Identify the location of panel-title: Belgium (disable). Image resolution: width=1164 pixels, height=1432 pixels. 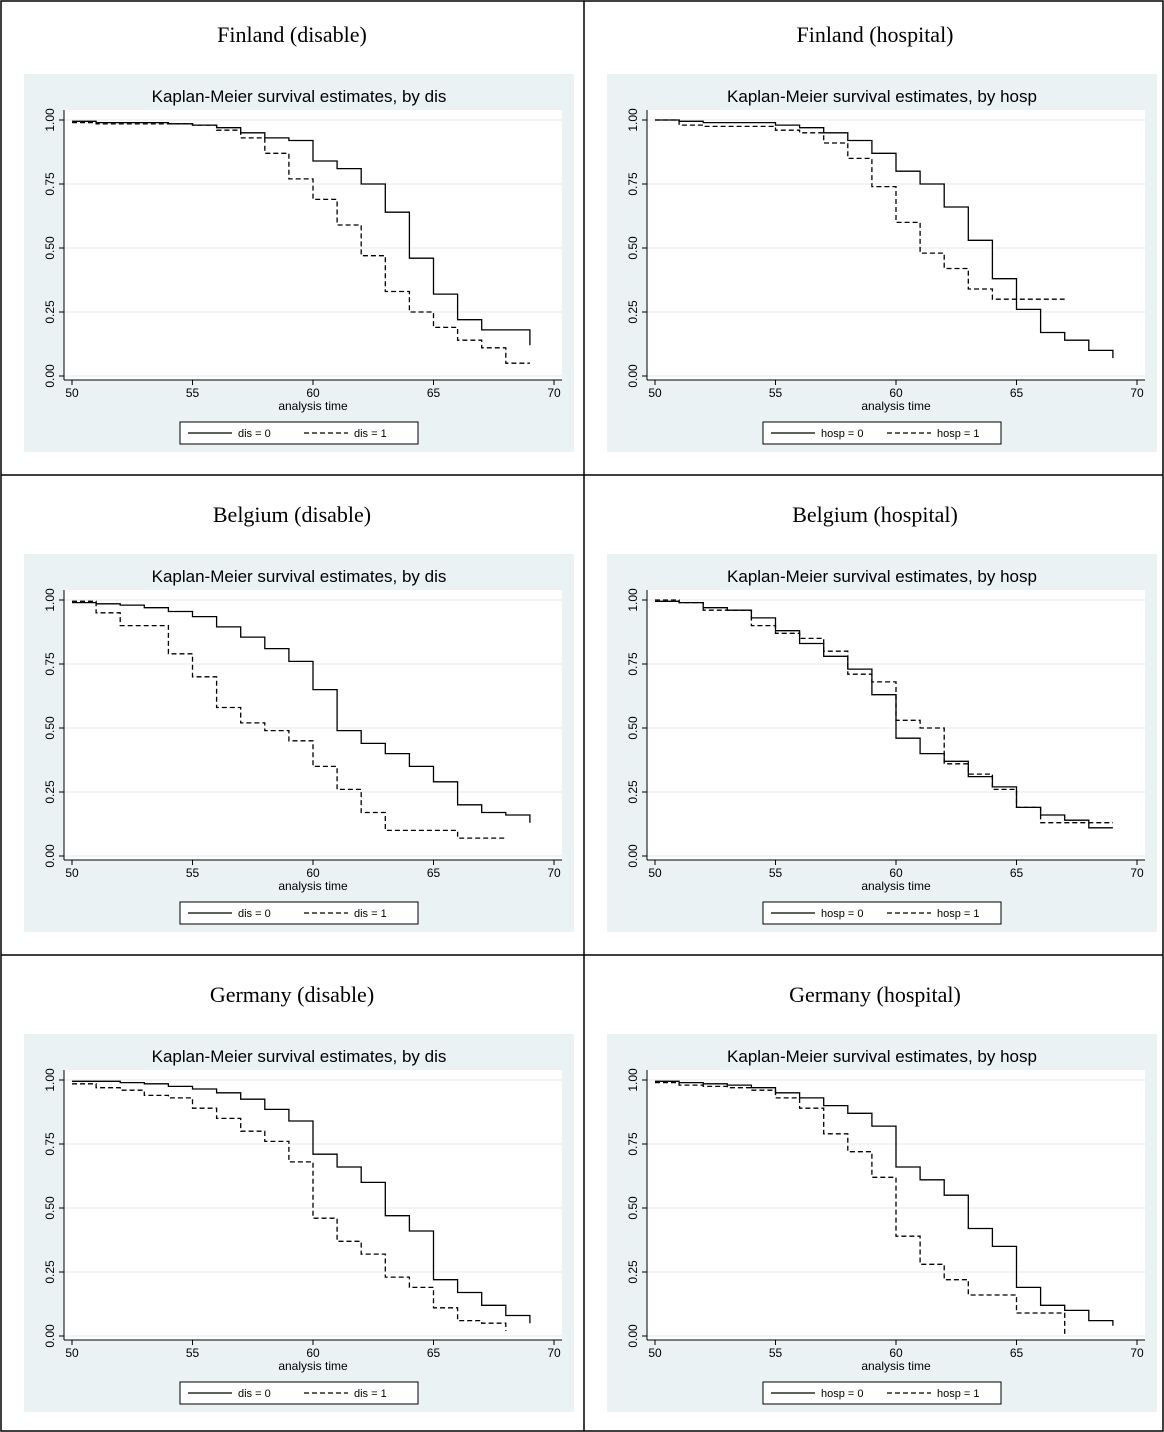
(292, 514).